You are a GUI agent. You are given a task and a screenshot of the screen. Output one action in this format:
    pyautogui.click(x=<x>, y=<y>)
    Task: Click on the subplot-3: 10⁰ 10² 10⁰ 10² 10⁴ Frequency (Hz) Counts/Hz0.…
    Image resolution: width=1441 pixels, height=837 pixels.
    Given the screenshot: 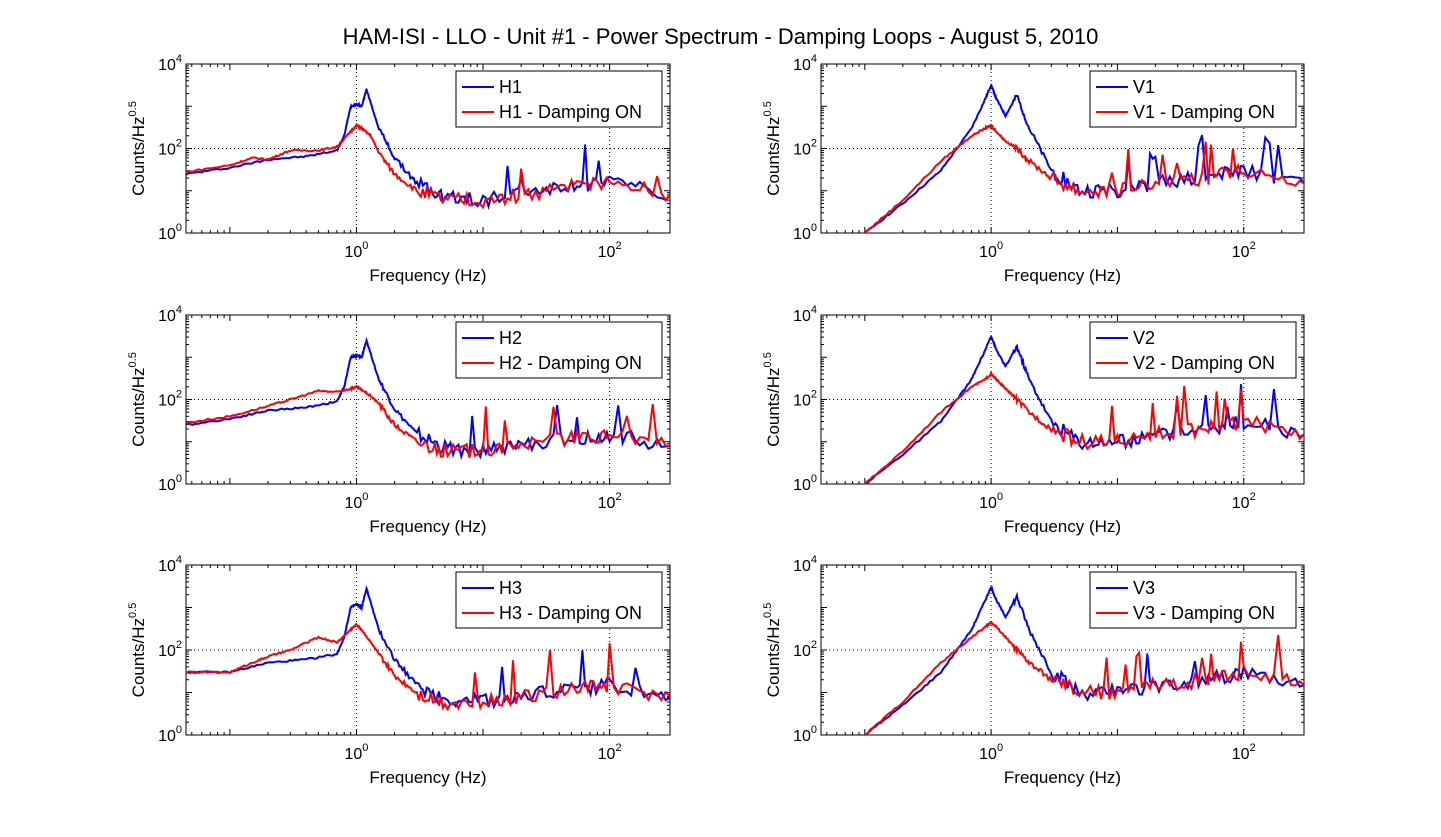 What is the action you would take?
    pyautogui.click(x=399, y=420)
    